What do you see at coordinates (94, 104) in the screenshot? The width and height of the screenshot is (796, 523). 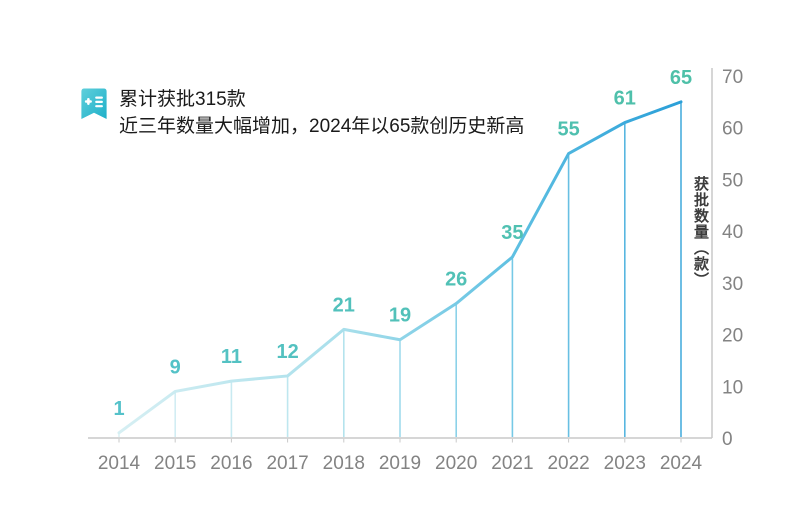 I see `medical-list-badge-icon` at bounding box center [94, 104].